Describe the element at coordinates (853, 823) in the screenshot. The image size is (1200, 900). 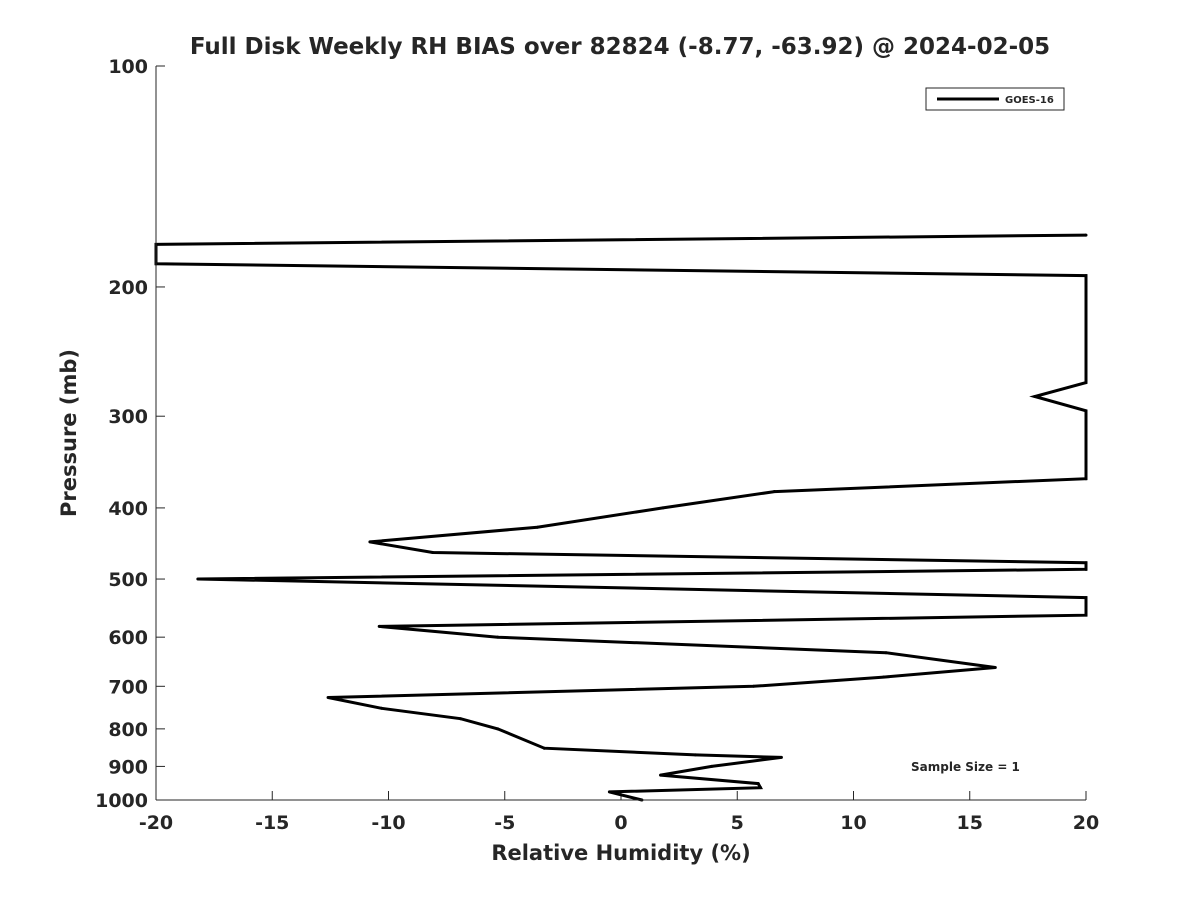
I see `x-tick-label: 10` at that location.